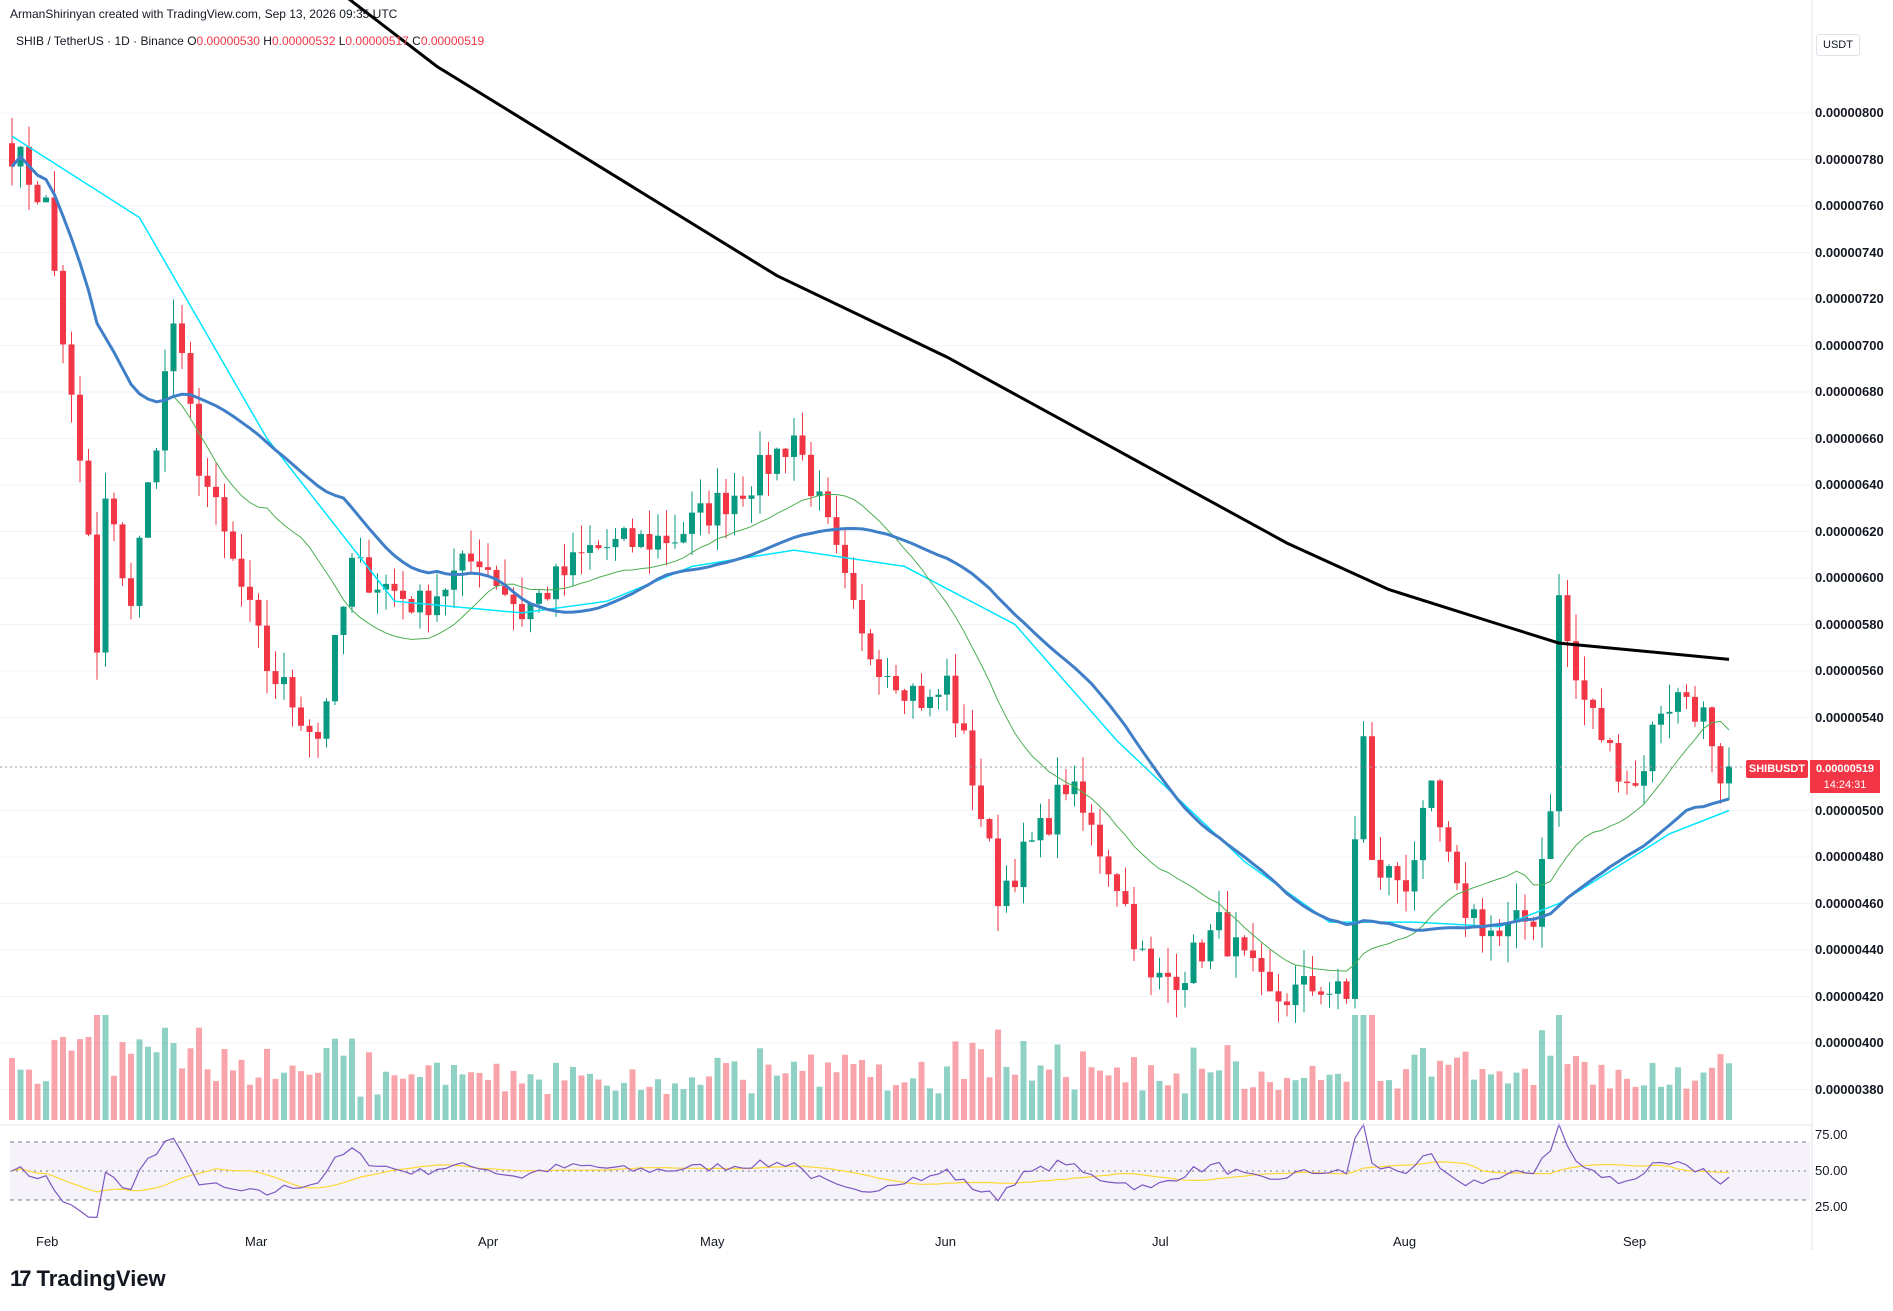  What do you see at coordinates (1845, 769) in the screenshot?
I see `last-price-value: 0.00000519` at bounding box center [1845, 769].